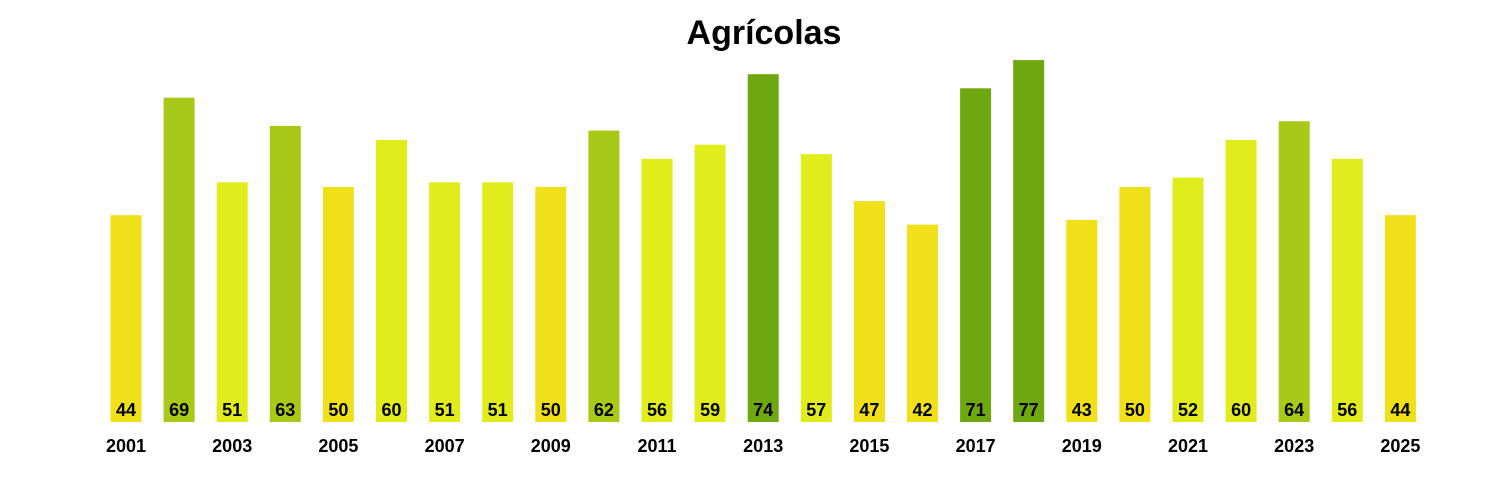  What do you see at coordinates (391, 410) in the screenshot?
I see `value-label-2006: 60` at bounding box center [391, 410].